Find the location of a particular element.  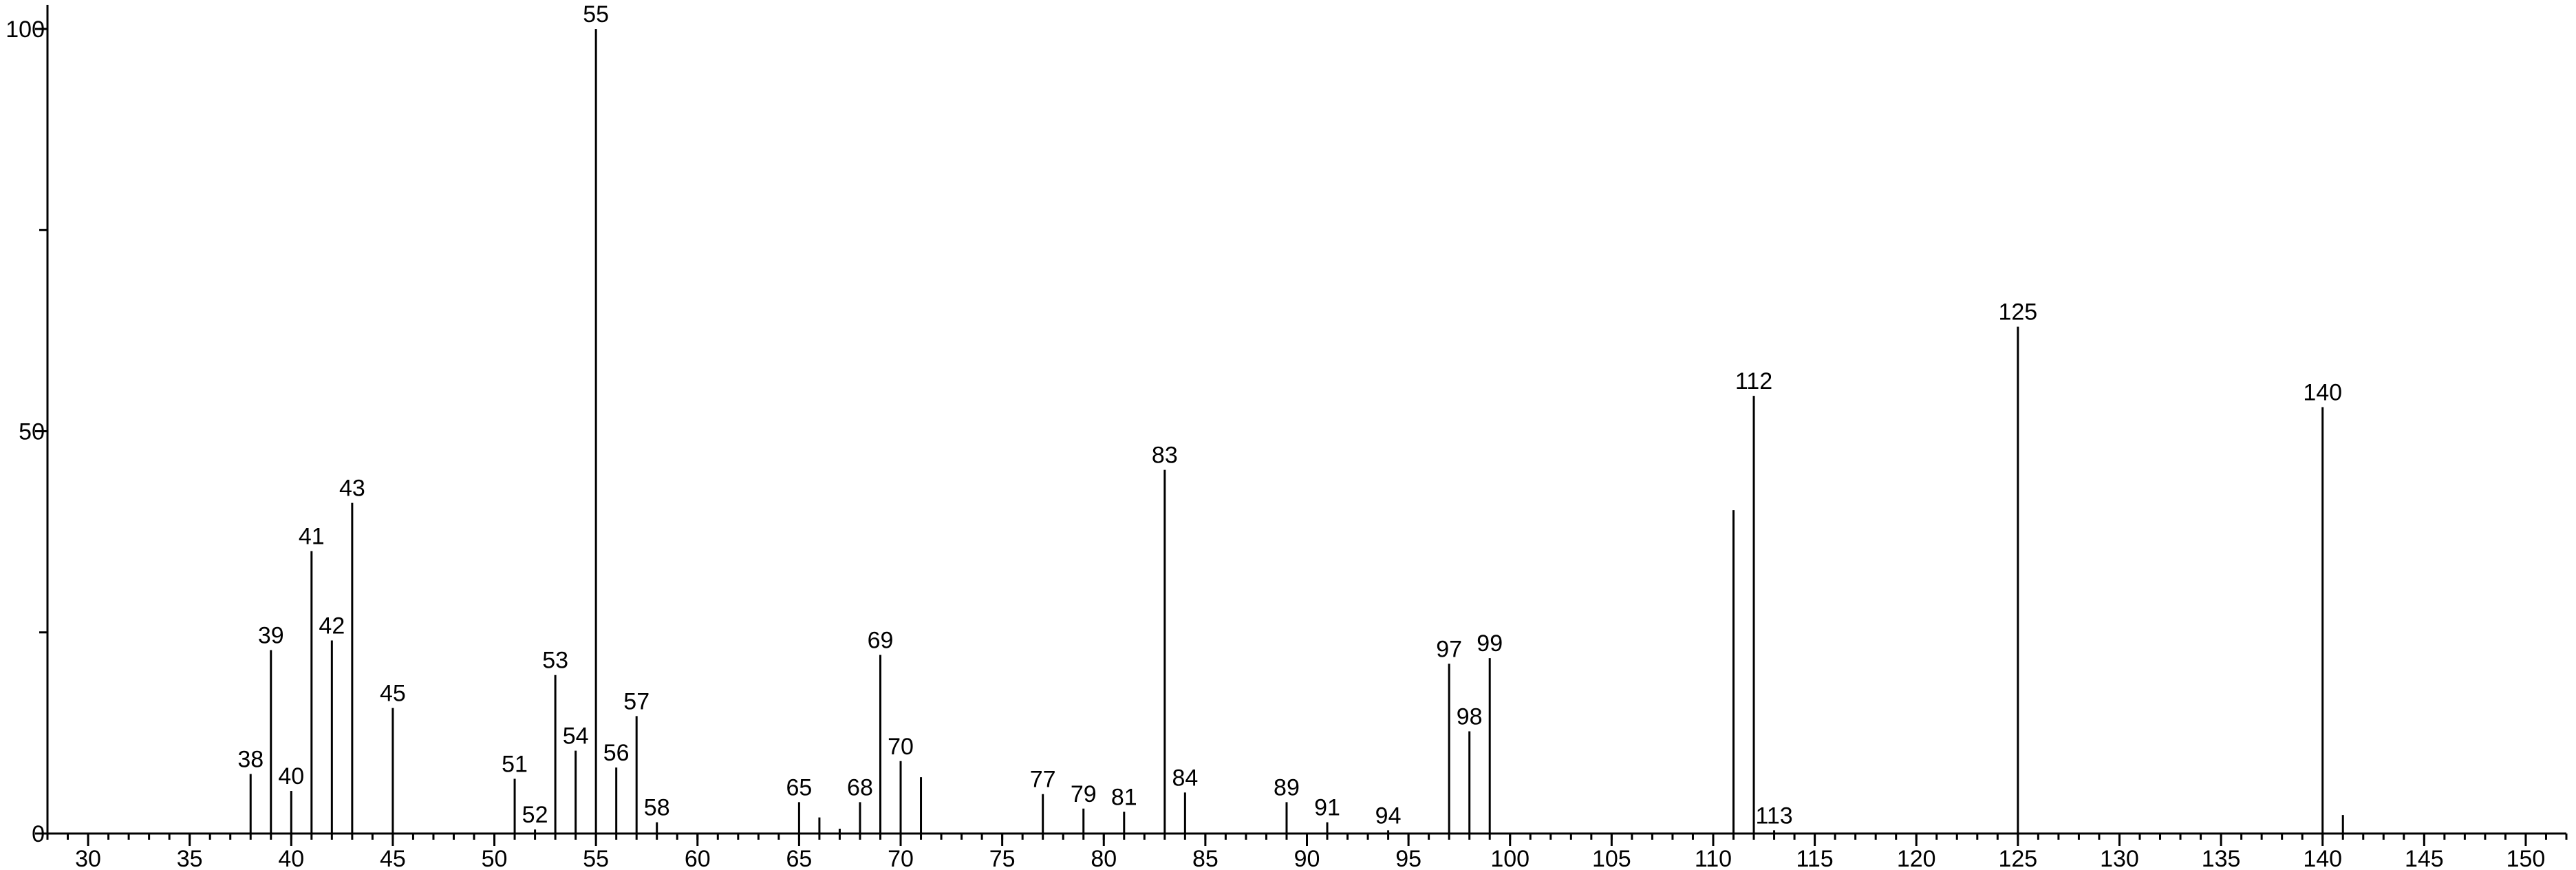

peak-label: 77 is located at coordinates (1043, 780).